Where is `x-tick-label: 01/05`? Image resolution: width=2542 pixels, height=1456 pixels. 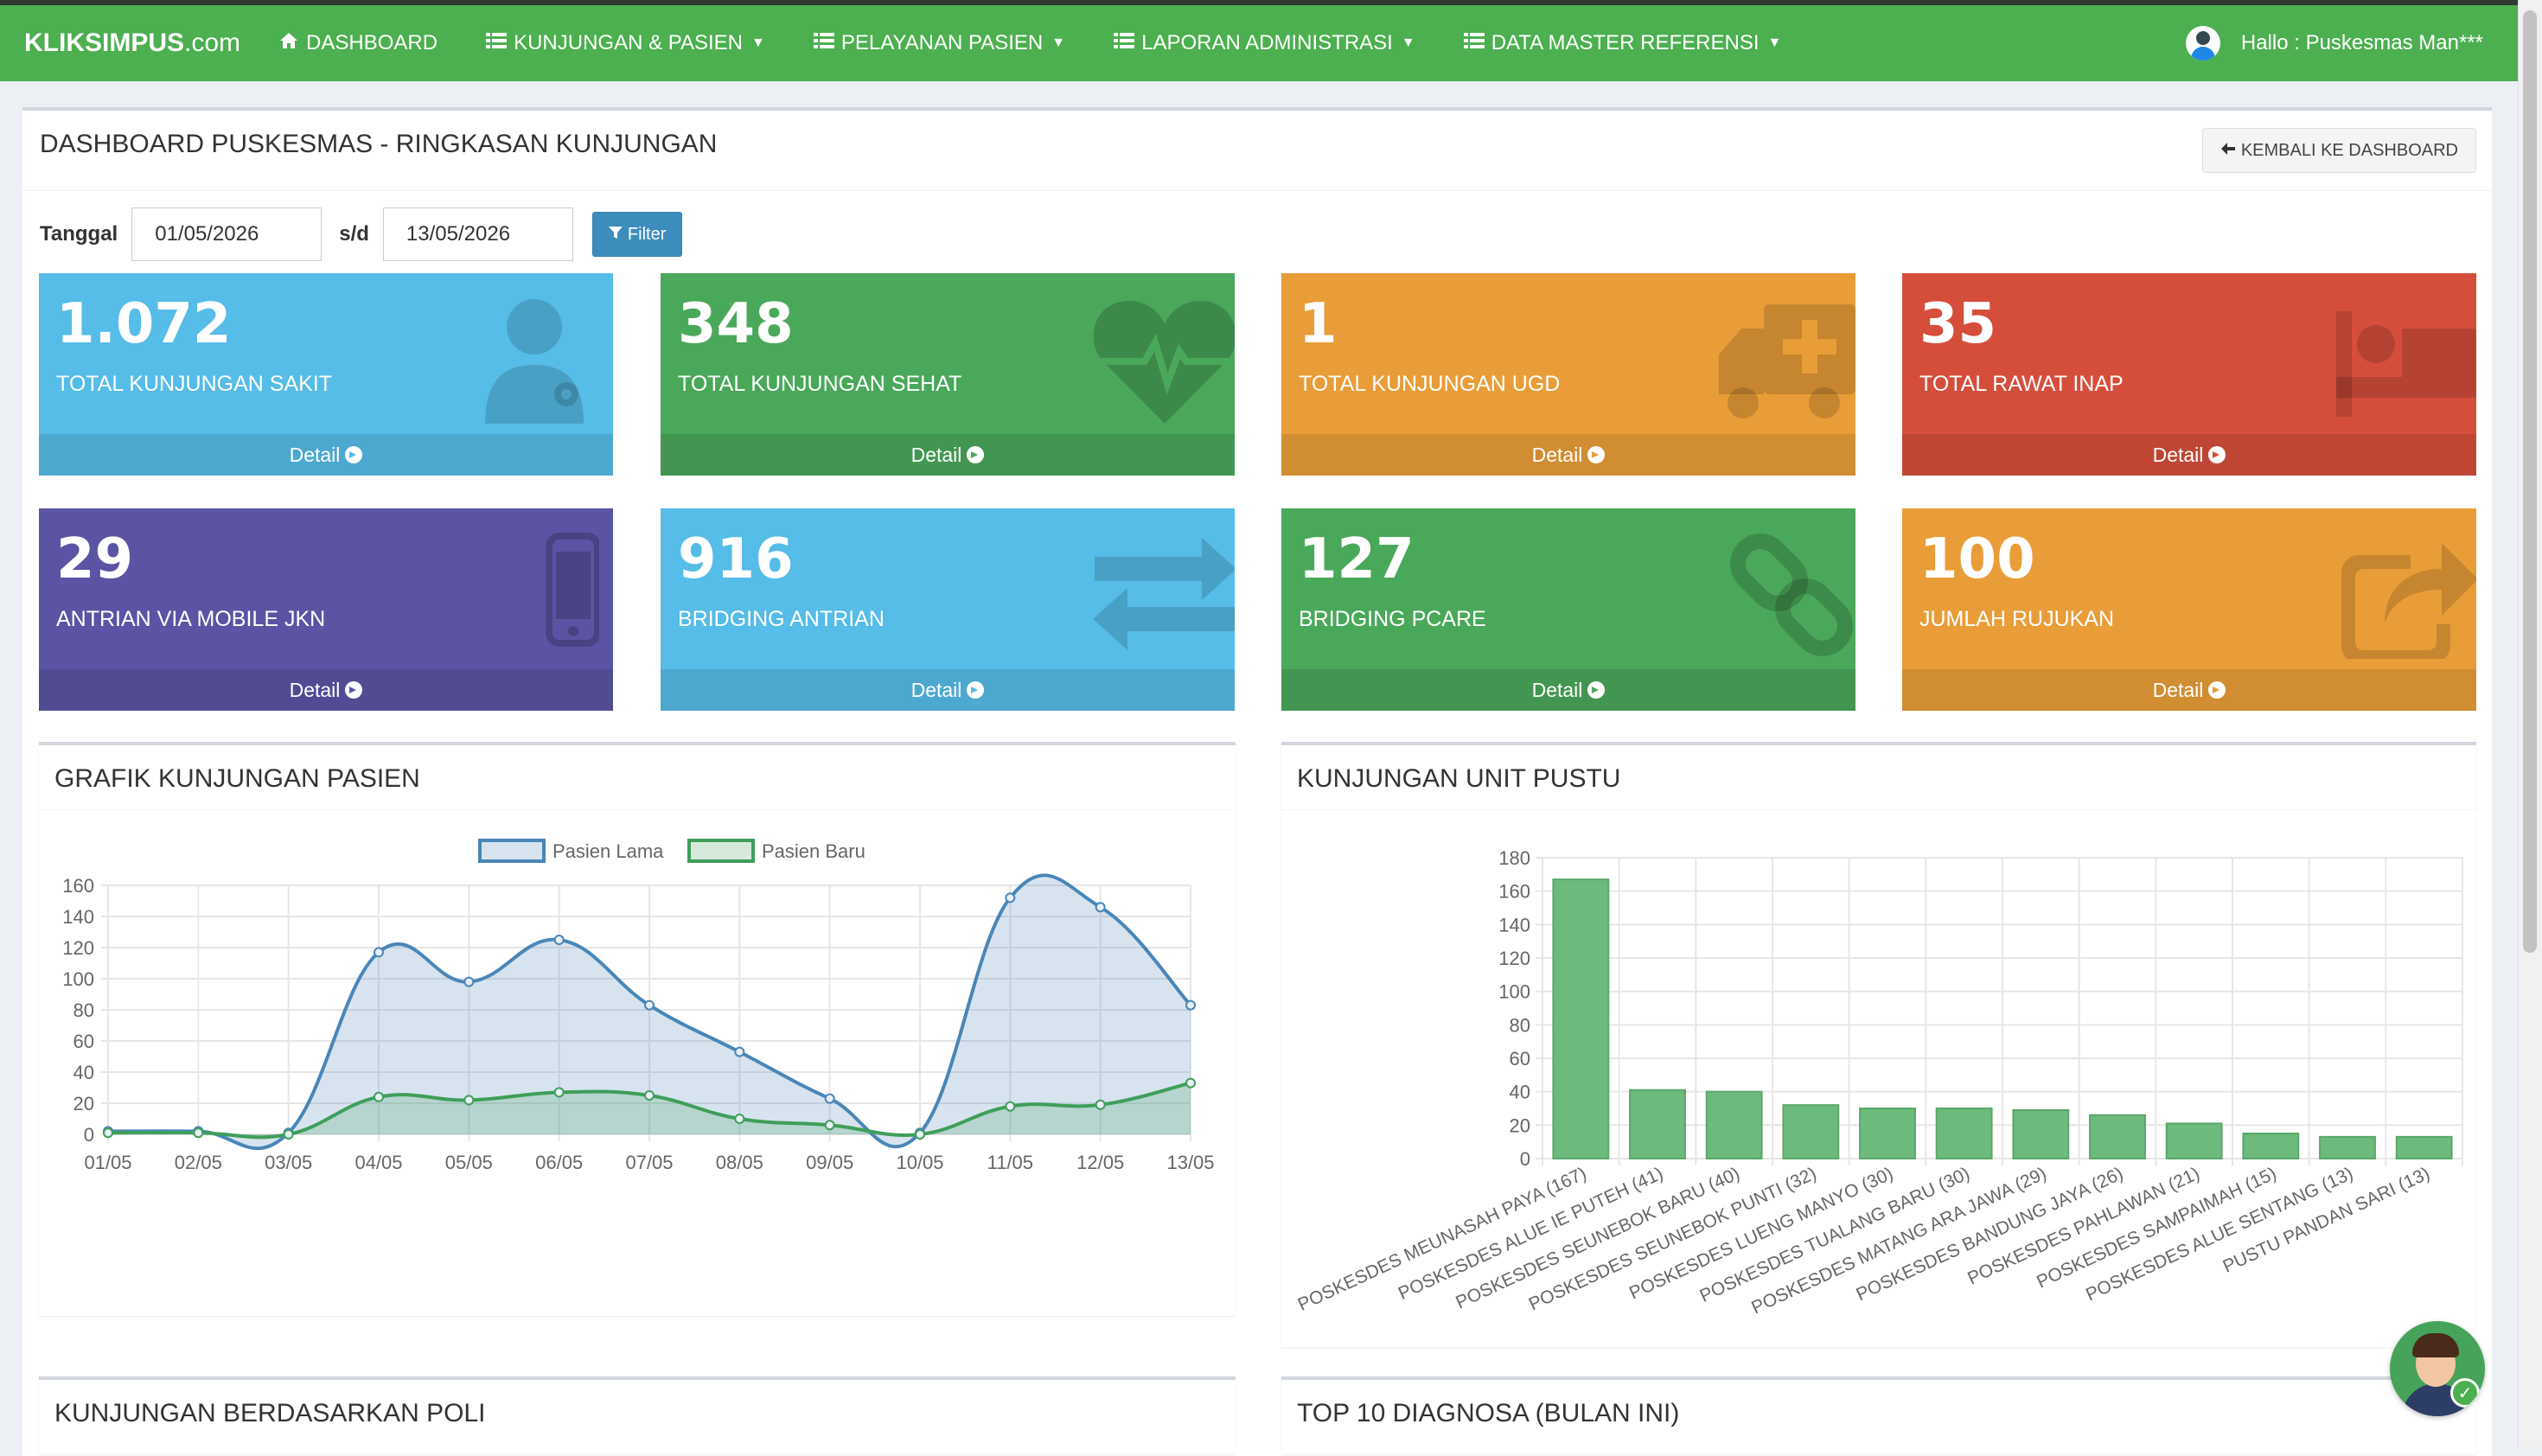 x-tick-label: 01/05 is located at coordinates (107, 1162).